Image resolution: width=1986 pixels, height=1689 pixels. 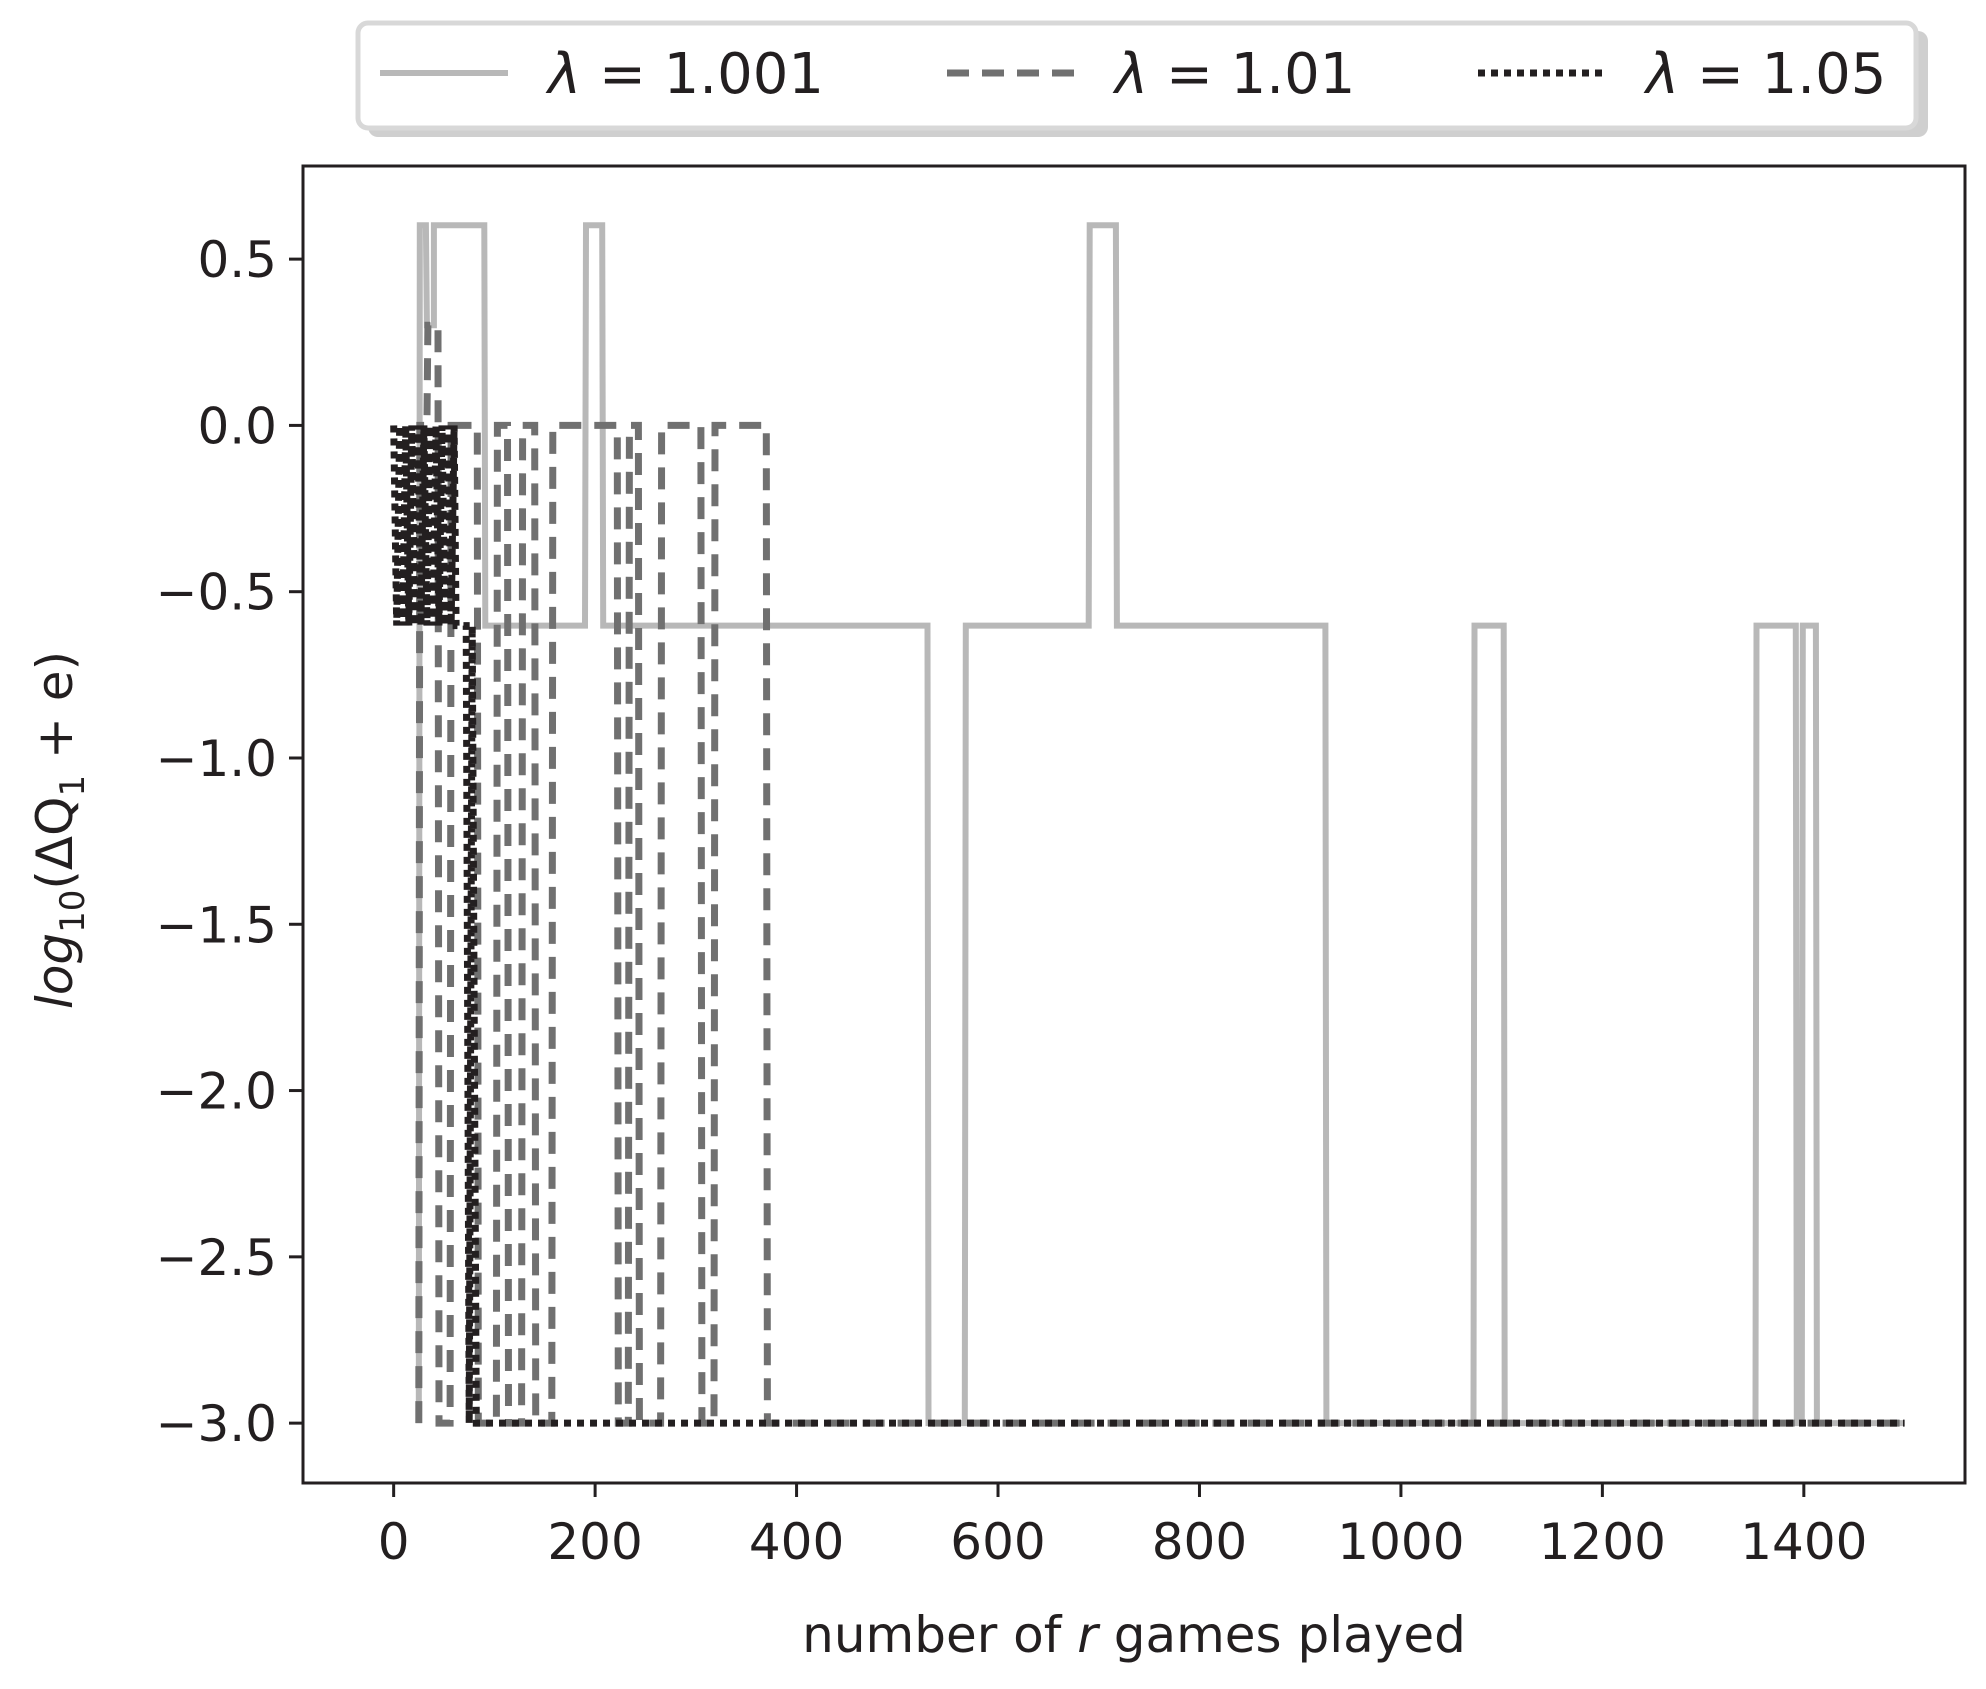 What do you see at coordinates (216, 1258) in the screenshot?
I see `y-tick-label: −2.5` at bounding box center [216, 1258].